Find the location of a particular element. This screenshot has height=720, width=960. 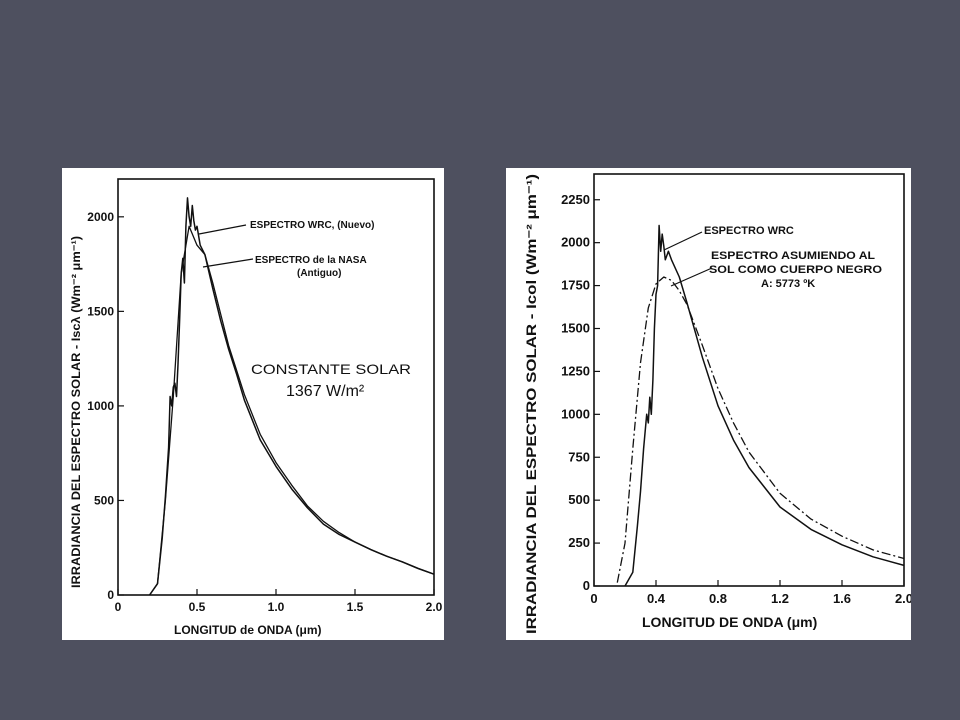

annotation-wrc: ESPECTRO WRC, (Nuevo) is located at coordinates (312, 225).